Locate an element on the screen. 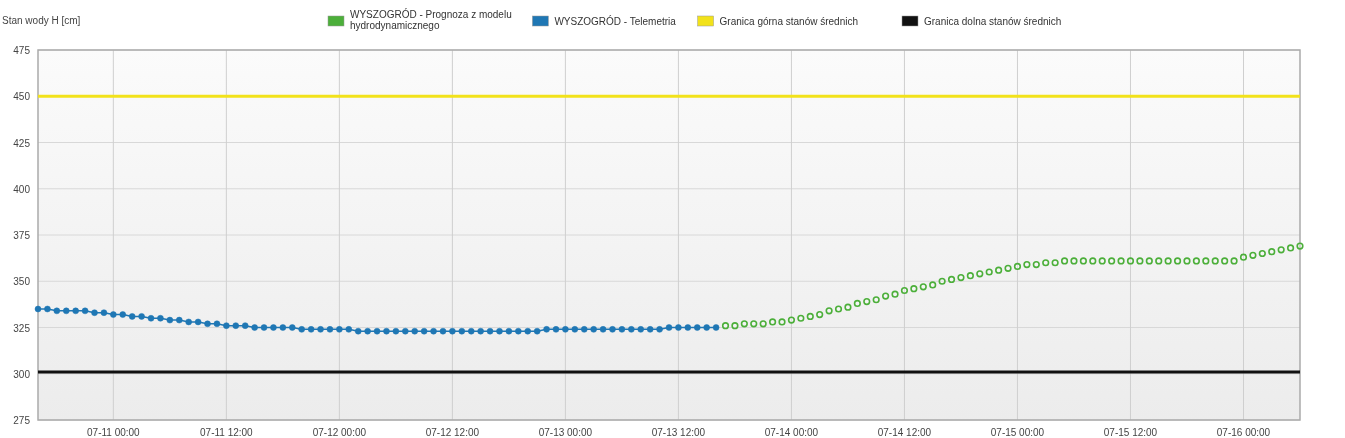  x-tick-label: 07-12 12:00 is located at coordinates (452, 432).